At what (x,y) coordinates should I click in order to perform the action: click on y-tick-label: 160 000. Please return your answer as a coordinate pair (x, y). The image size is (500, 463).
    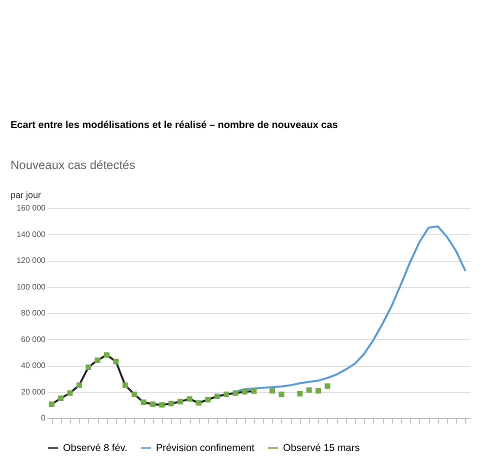
    Looking at the image, I should click on (31, 208).